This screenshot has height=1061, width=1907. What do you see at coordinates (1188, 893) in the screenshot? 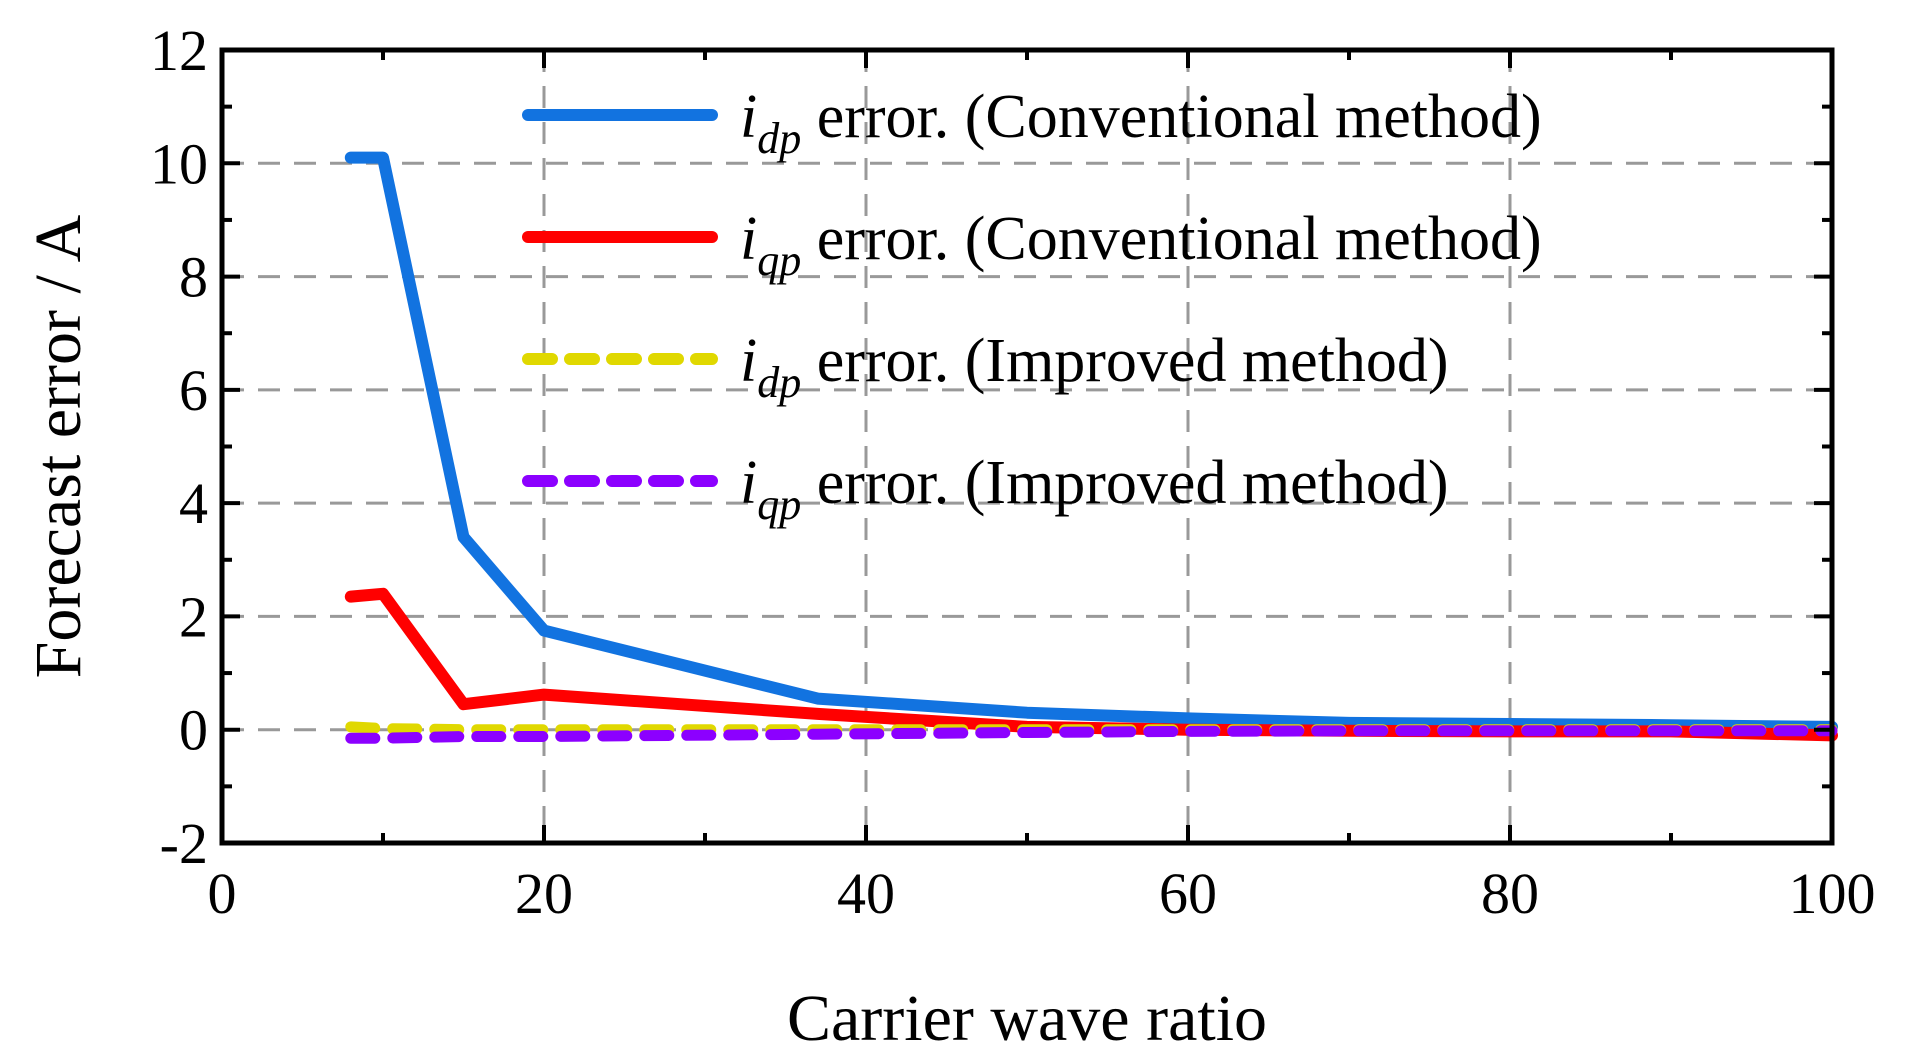
I see `x-tick-label: 60` at bounding box center [1188, 893].